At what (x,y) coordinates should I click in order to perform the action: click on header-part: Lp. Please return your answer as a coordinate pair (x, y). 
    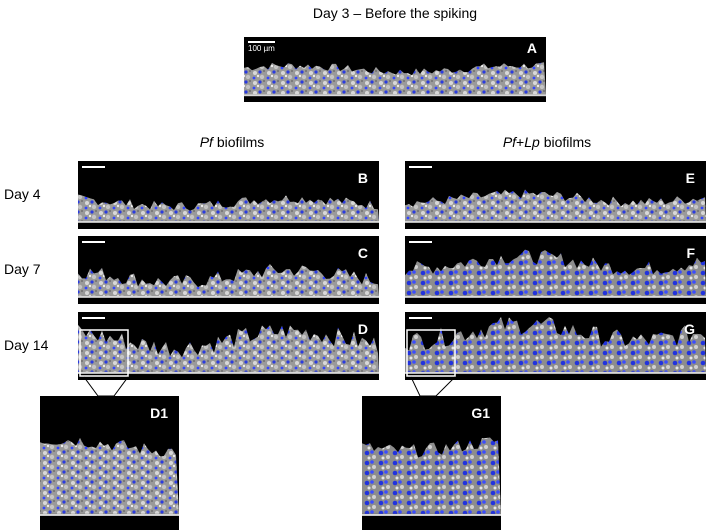
    Looking at the image, I should click on (532, 142).